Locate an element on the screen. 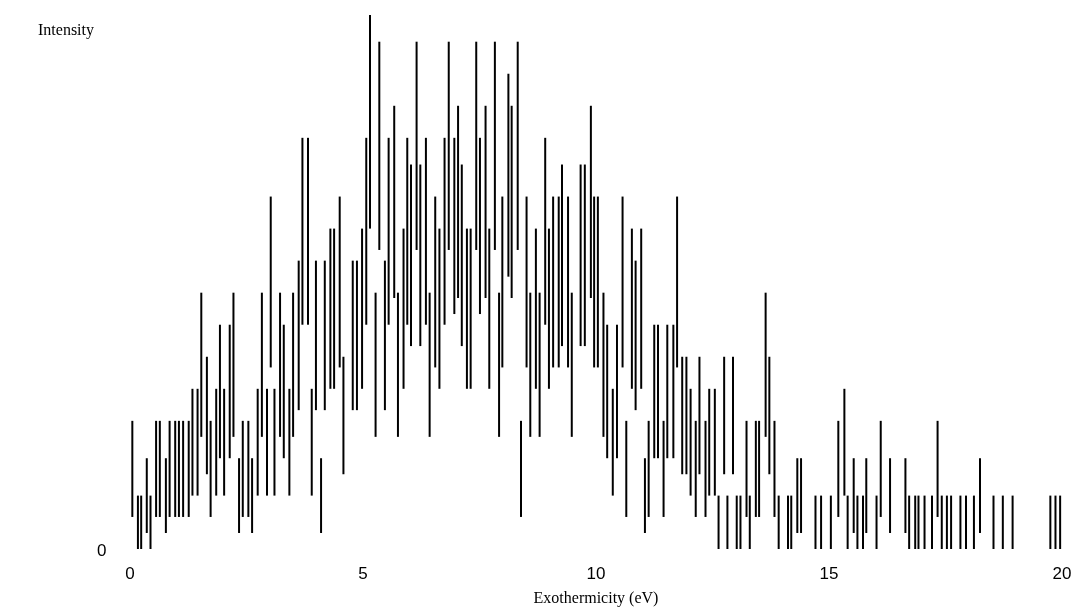  x-axis-title: Exothermicity (eV) is located at coordinates (596, 597).